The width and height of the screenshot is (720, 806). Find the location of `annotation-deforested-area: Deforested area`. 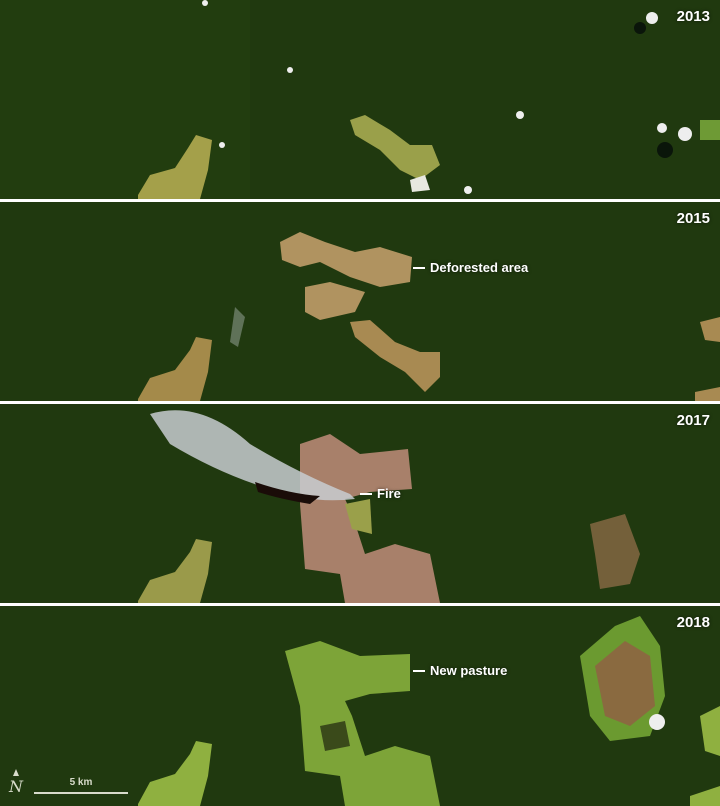

annotation-deforested-area: Deforested area is located at coordinates (470, 268).